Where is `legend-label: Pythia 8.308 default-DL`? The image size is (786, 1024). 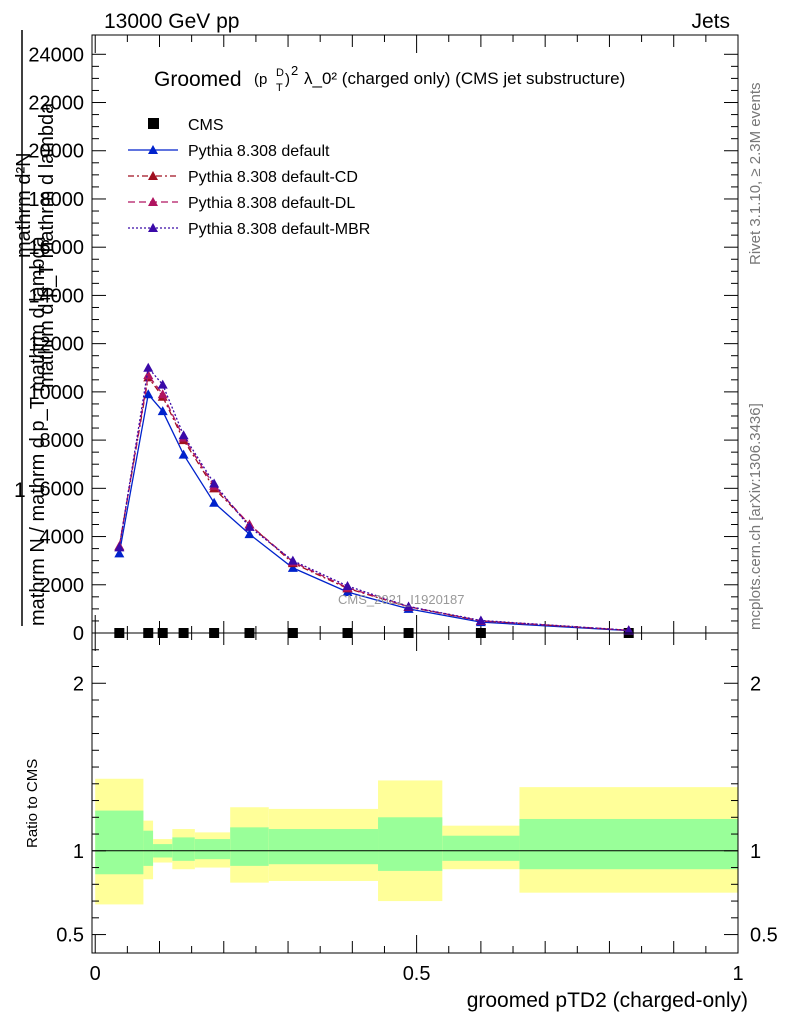
legend-label: Pythia 8.308 default-DL is located at coordinates (271, 203).